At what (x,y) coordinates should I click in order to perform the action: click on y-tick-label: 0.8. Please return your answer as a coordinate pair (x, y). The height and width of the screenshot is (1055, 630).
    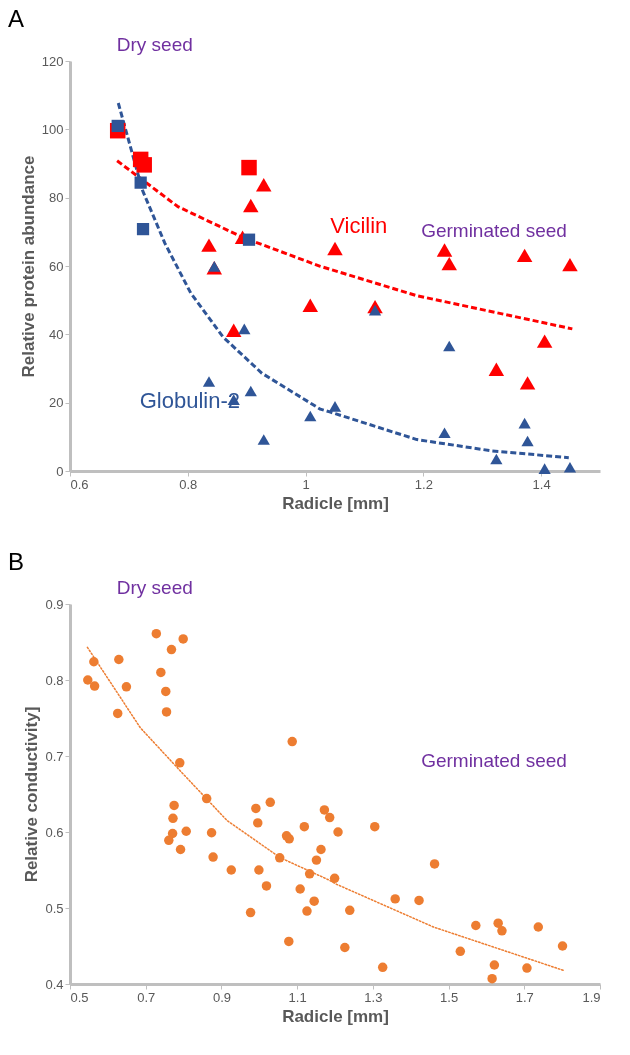
    Looking at the image, I should click on (54, 680).